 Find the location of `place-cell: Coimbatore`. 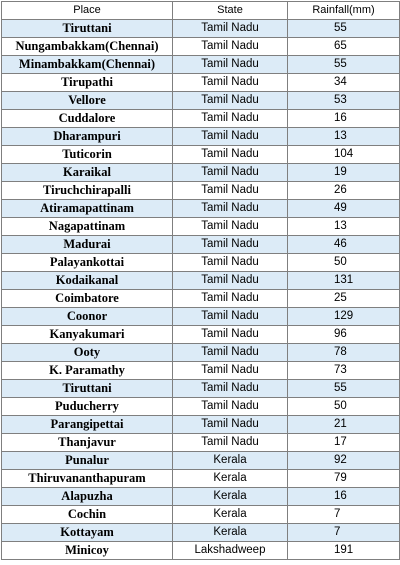

place-cell: Coimbatore is located at coordinates (87, 298).